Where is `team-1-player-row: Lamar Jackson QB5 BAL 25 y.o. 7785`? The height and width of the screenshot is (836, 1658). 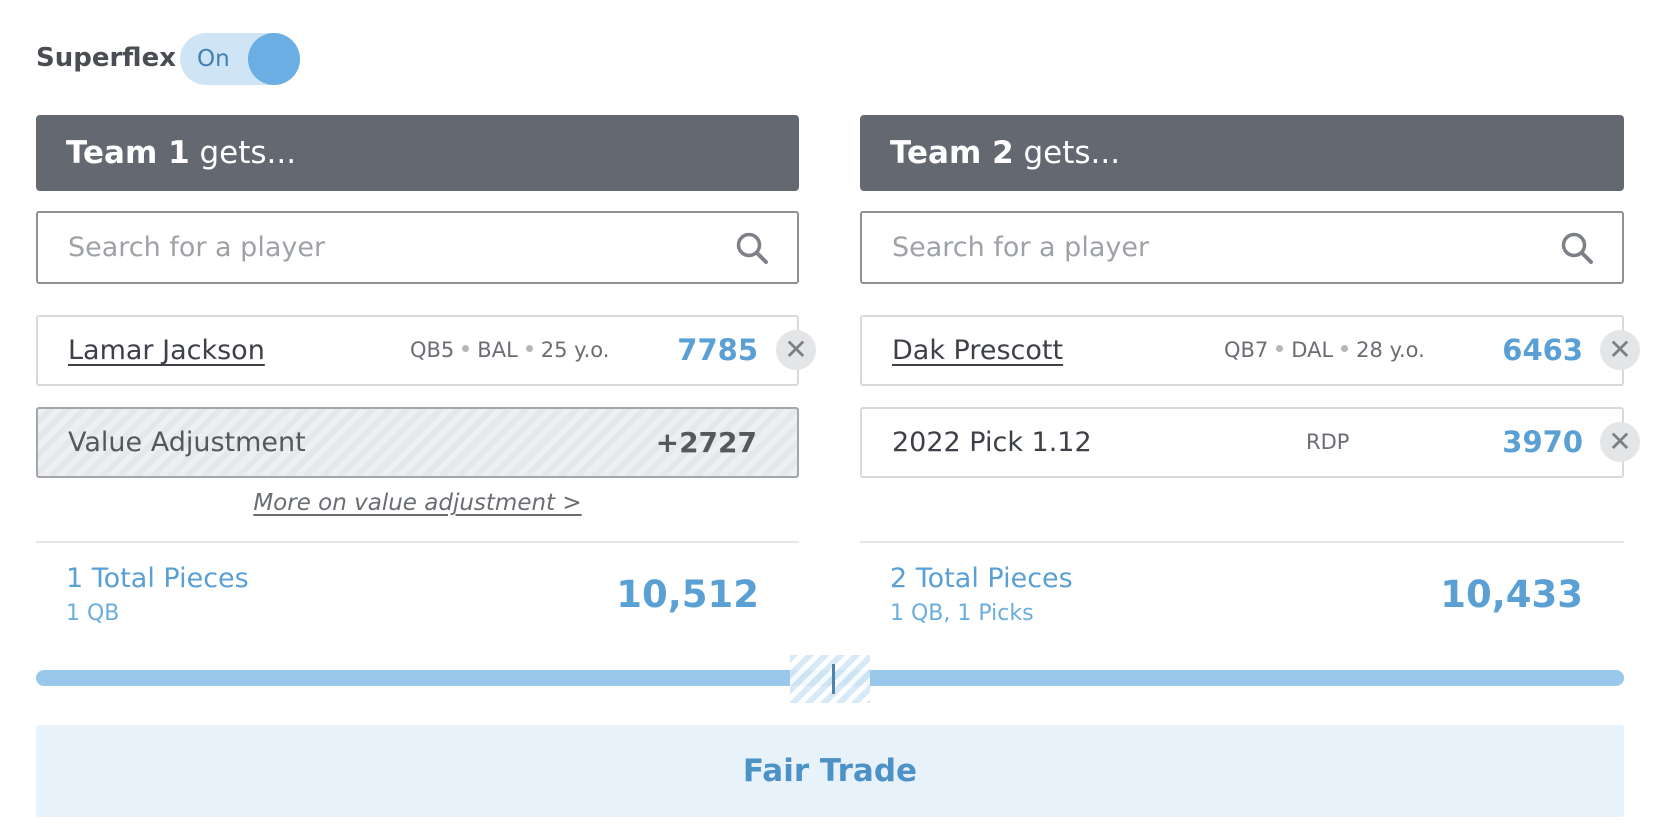 team-1-player-row: Lamar Jackson QB5 BAL 25 y.o. 7785 is located at coordinates (417, 350).